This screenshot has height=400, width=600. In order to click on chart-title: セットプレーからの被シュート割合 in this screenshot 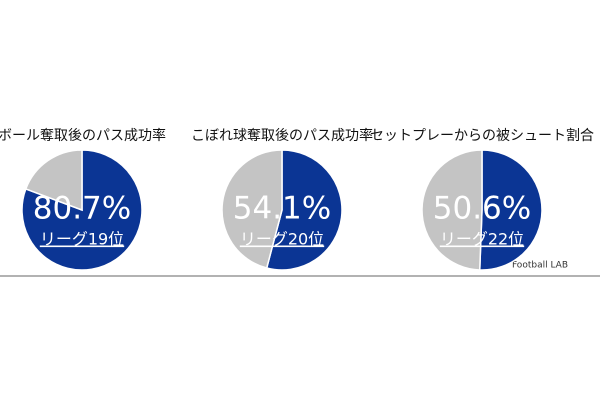, I will do `click(482, 135)`.